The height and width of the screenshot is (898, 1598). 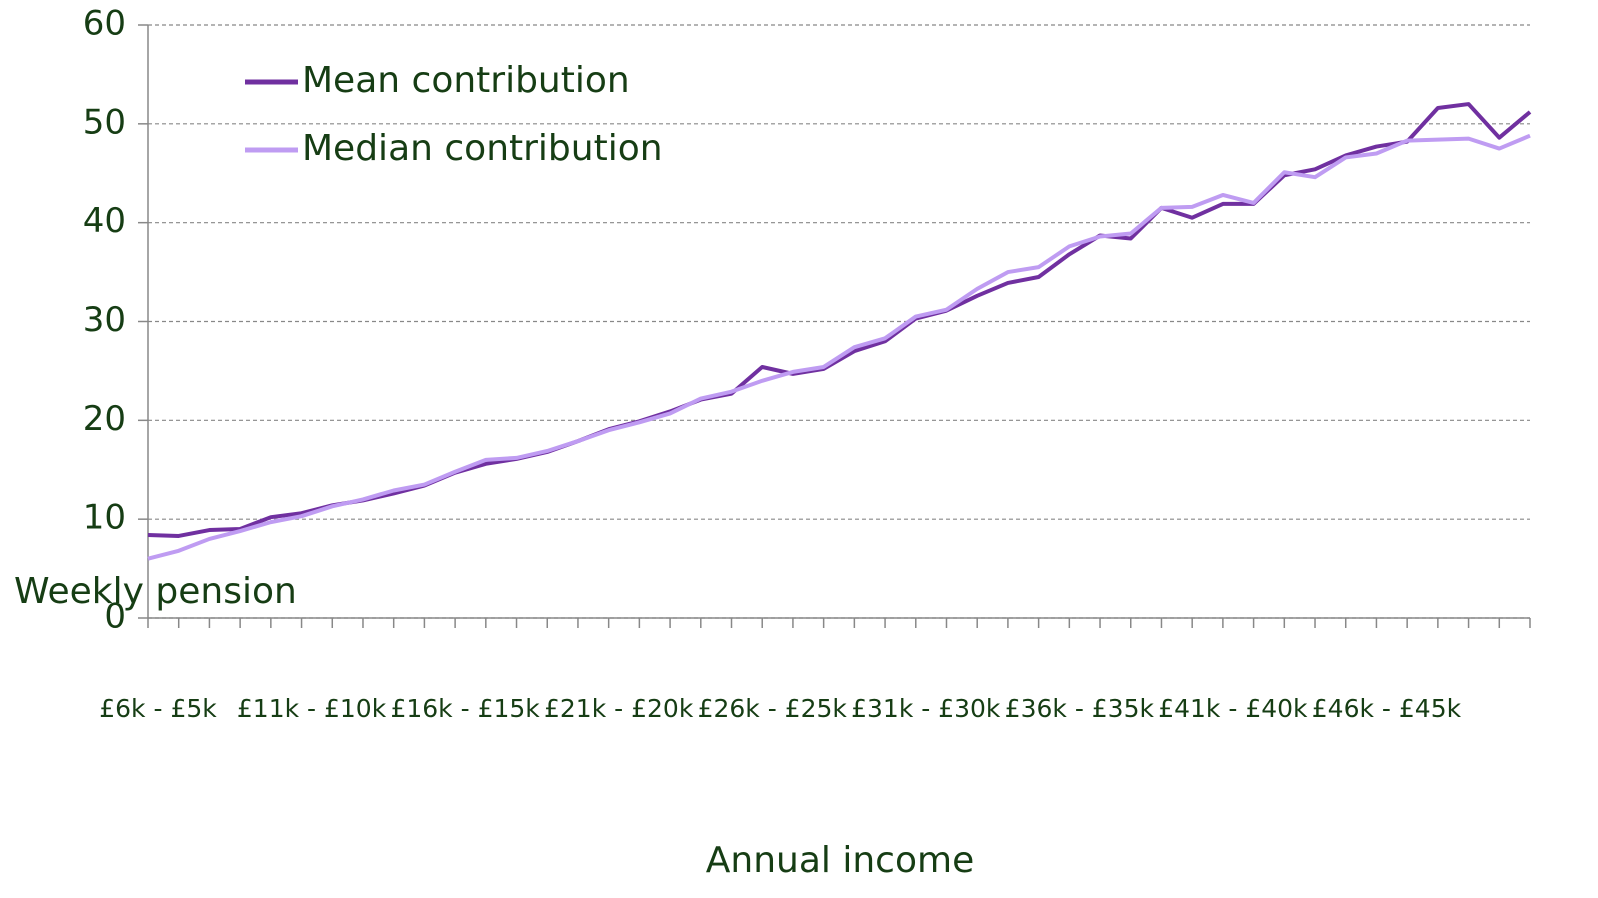 I want to click on y-tick-label: 20, so click(x=104, y=419).